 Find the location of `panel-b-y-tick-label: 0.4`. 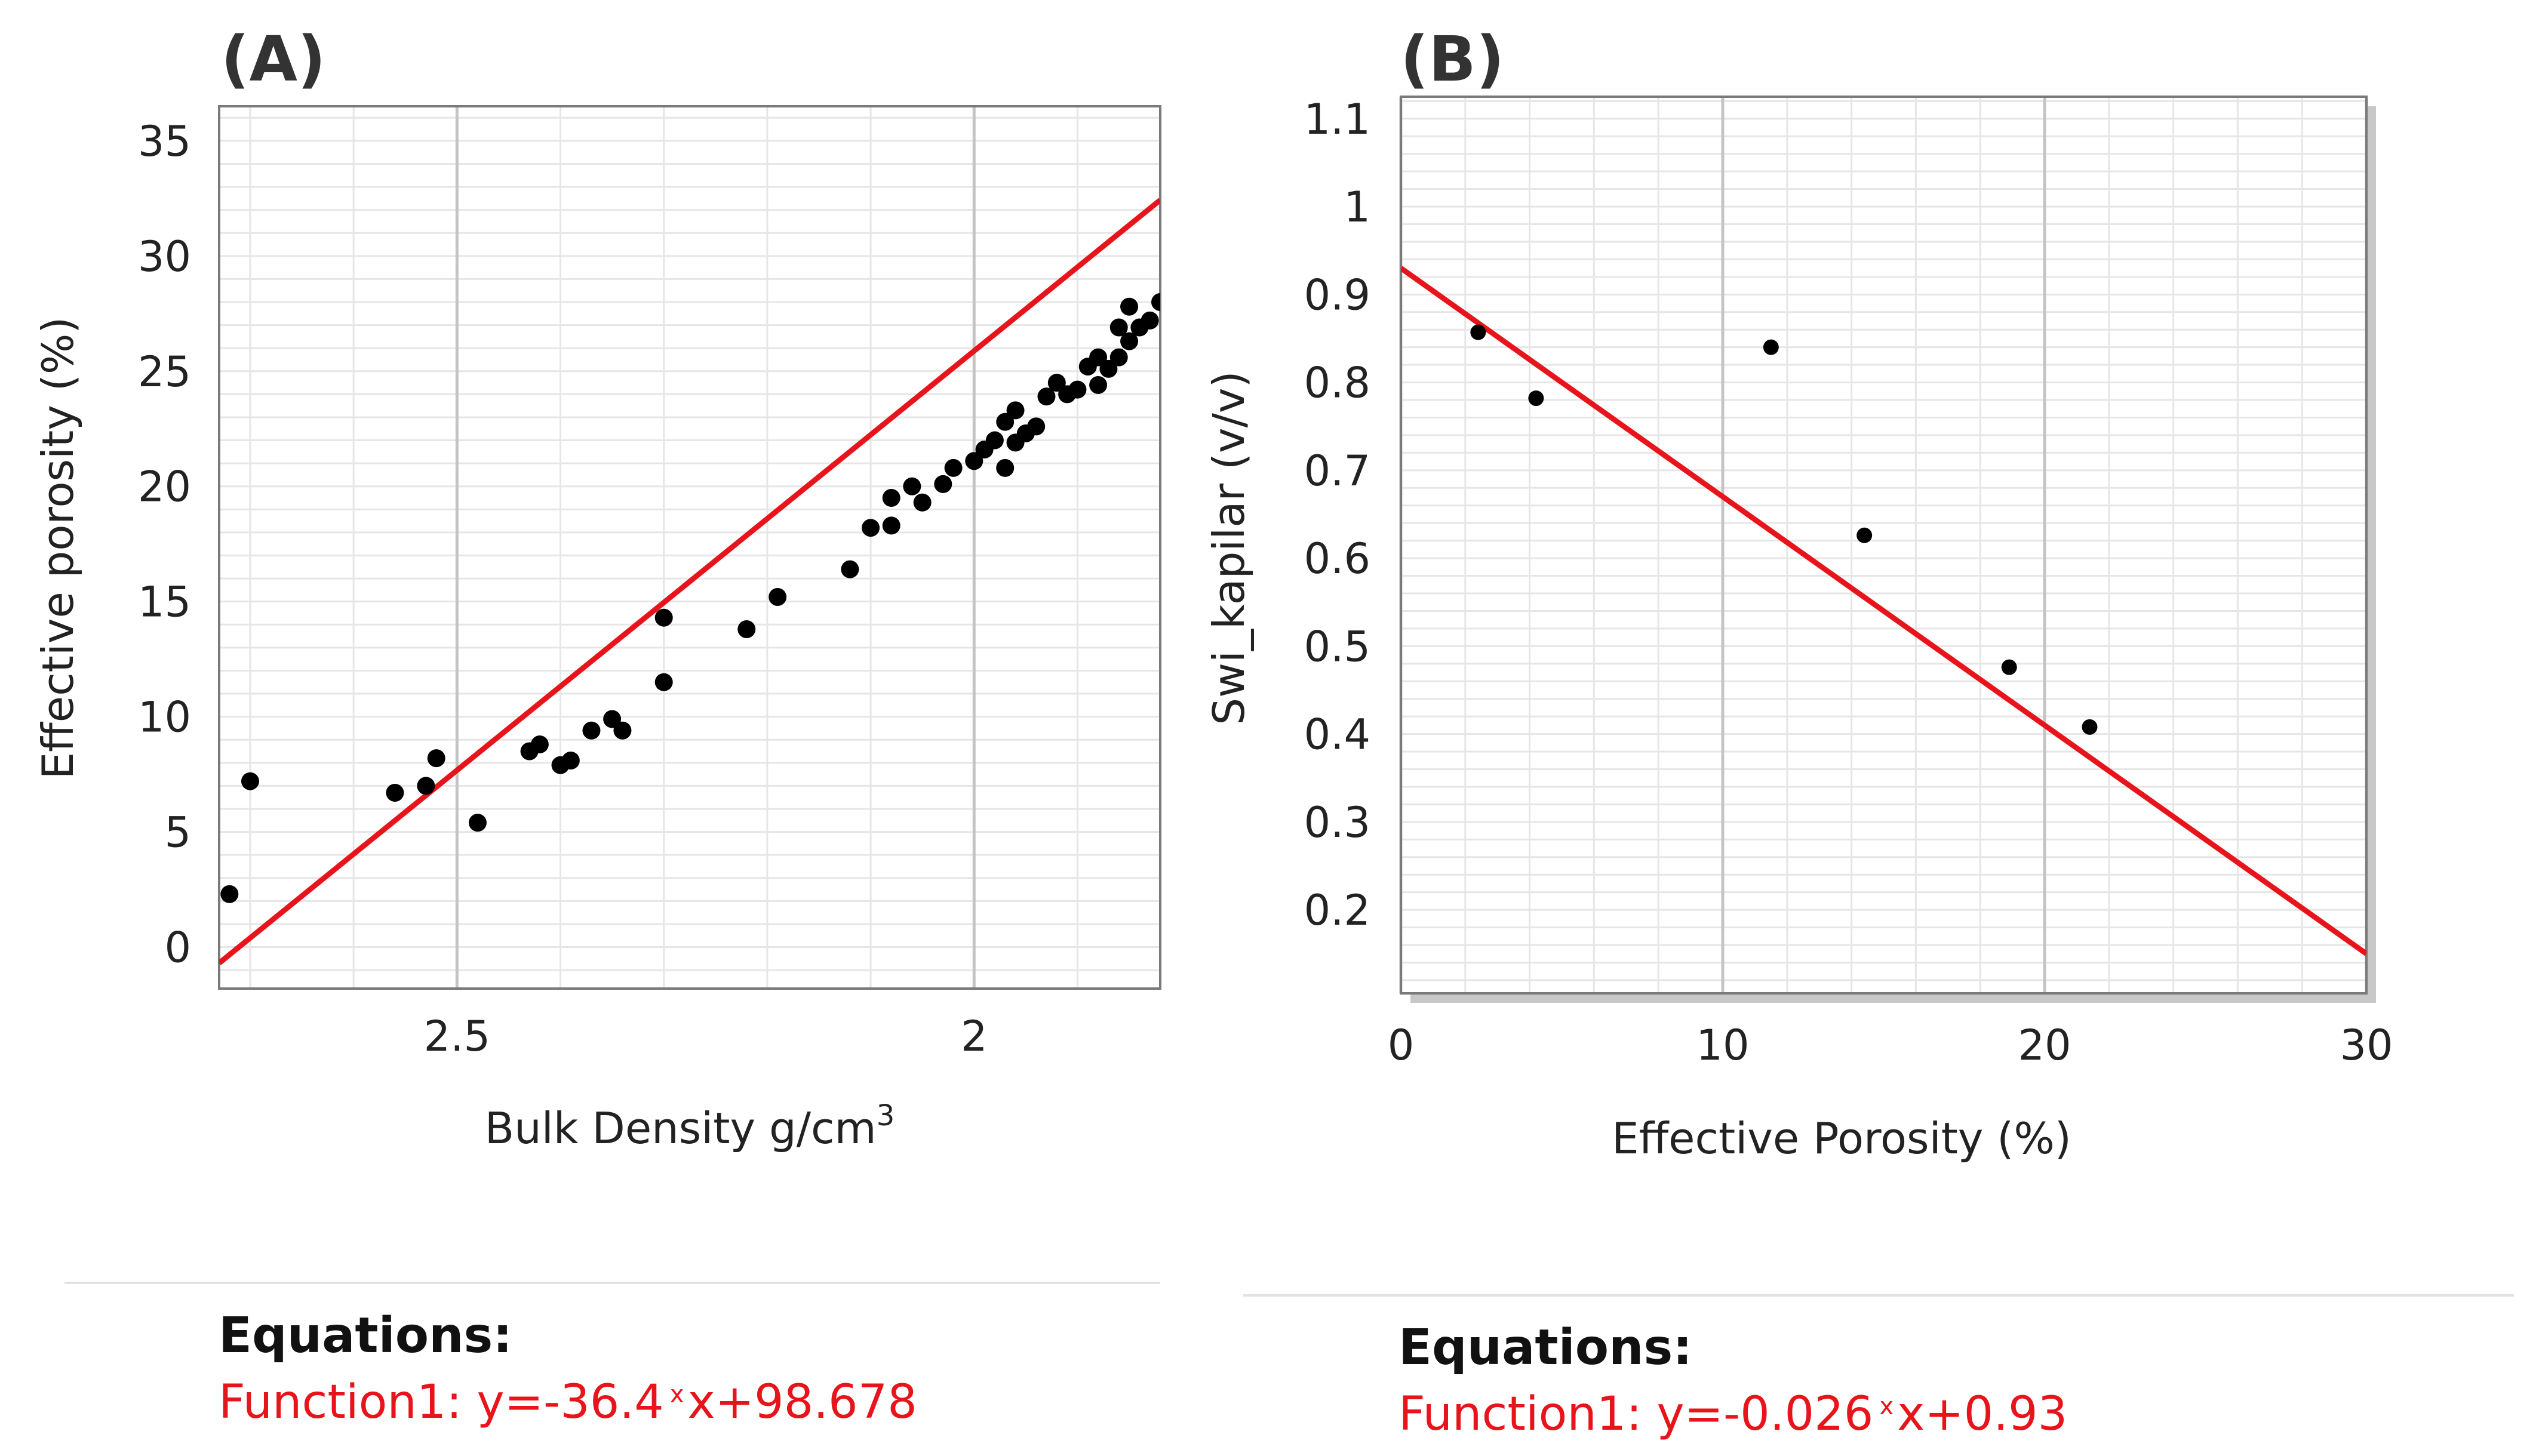

panel-b-y-tick-label: 0.4 is located at coordinates (1337, 734).